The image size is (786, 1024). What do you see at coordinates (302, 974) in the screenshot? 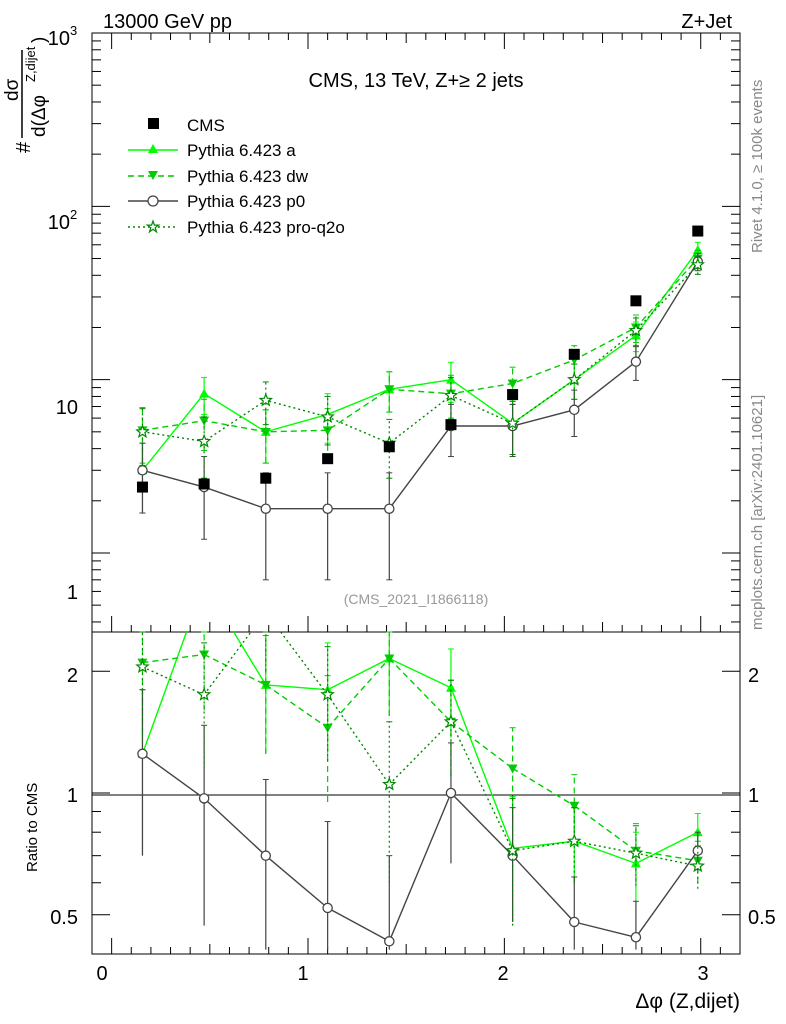
I see `x-tick-1: 1` at bounding box center [302, 974].